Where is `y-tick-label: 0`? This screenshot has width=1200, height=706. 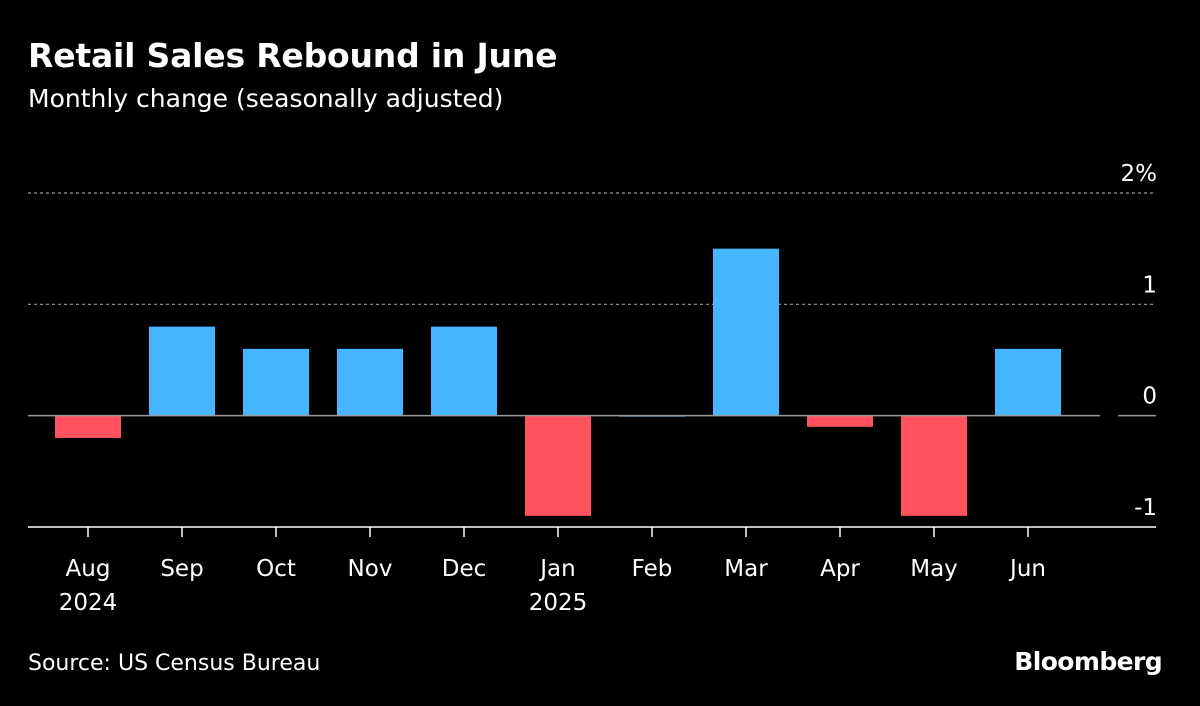
y-tick-label: 0 is located at coordinates (1149, 397).